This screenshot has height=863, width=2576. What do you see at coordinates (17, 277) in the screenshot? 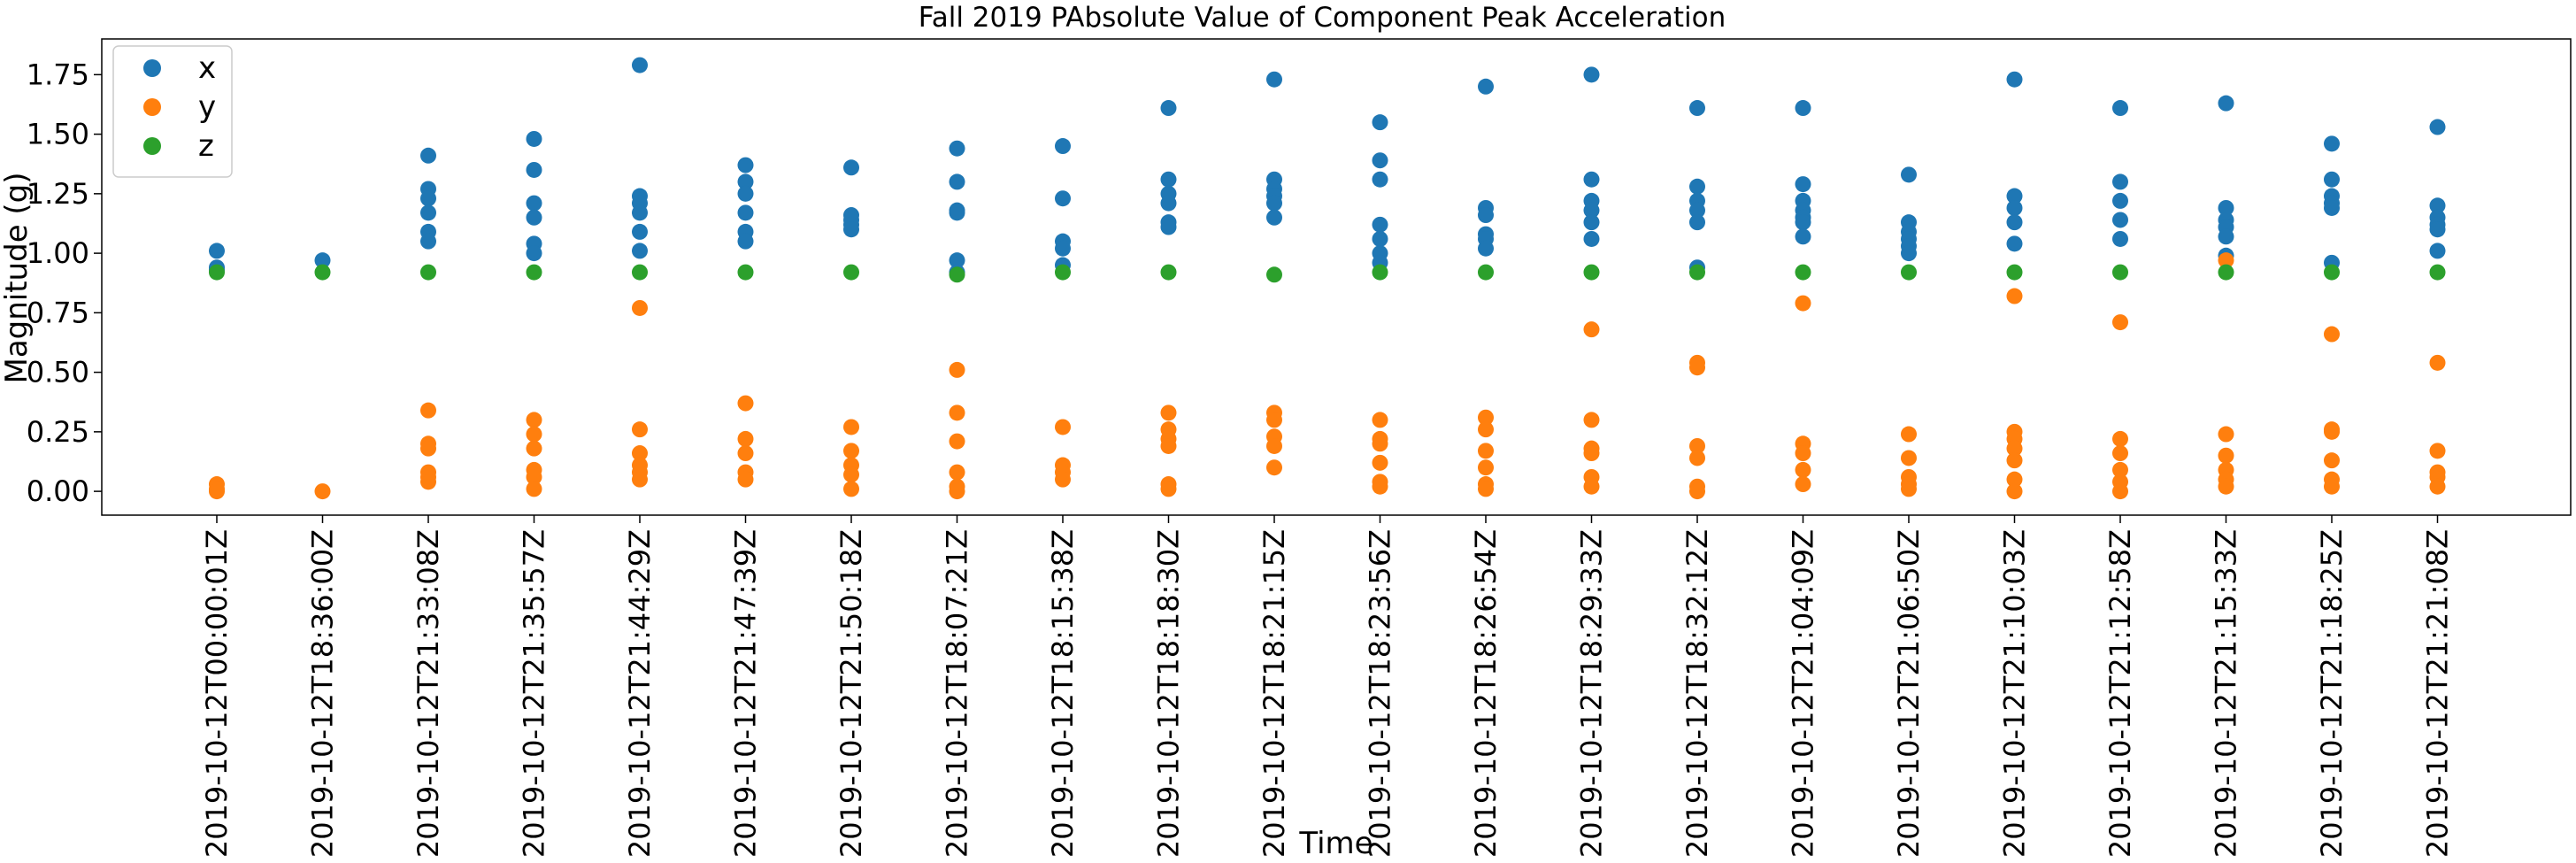
I see `y-axis-label: Magnitude (g)` at bounding box center [17, 277].